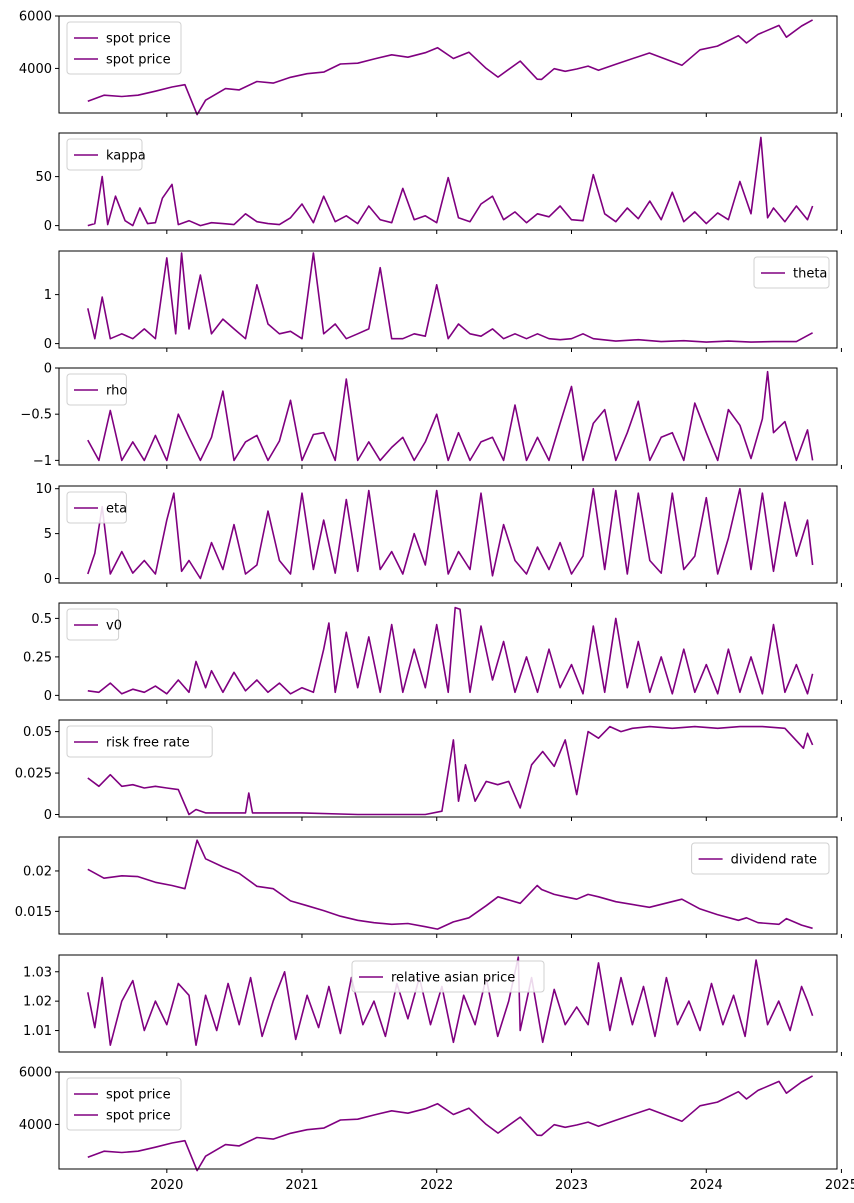 The height and width of the screenshot is (1203, 854). I want to click on legend: theta, so click(791, 272).